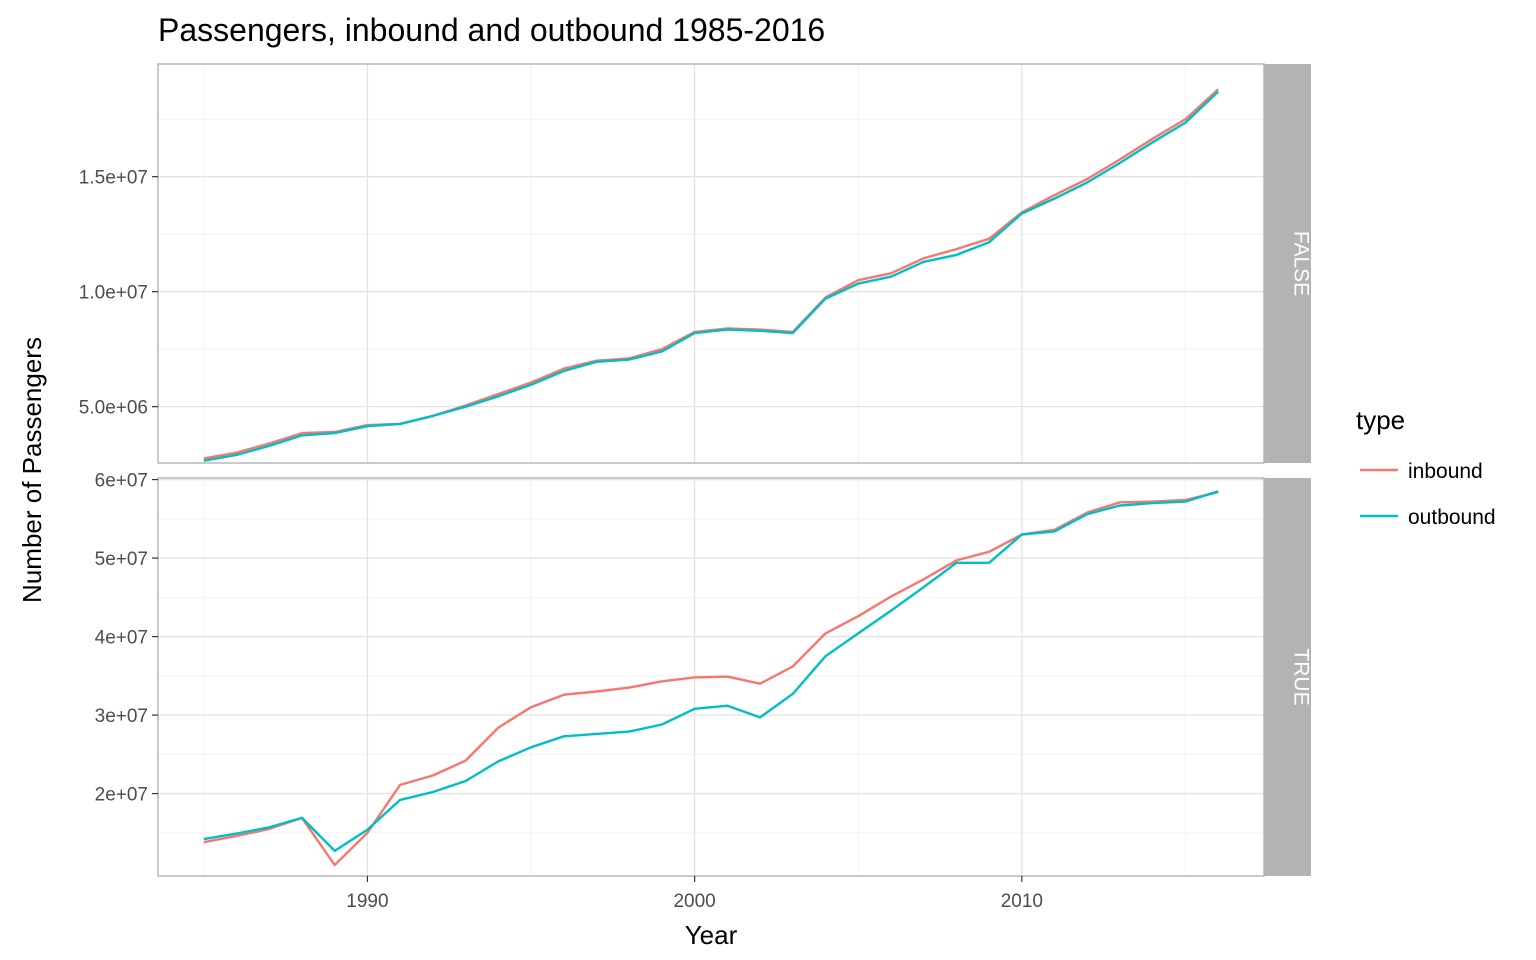  What do you see at coordinates (121, 638) in the screenshot?
I see `y-tick-label: 4e+07` at bounding box center [121, 638].